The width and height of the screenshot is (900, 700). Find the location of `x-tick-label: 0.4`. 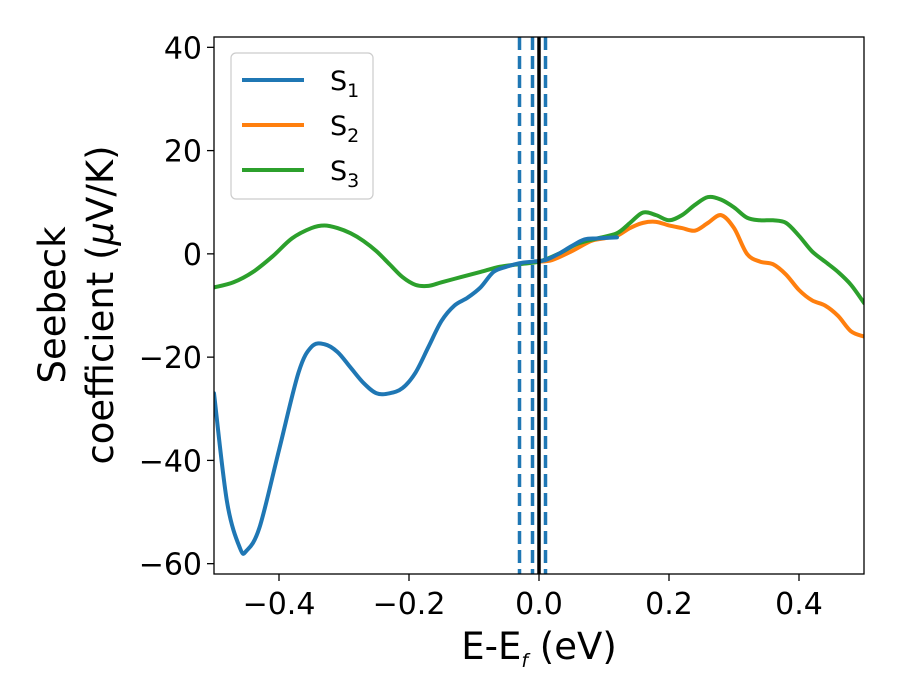

x-tick-label: 0.4 is located at coordinates (799, 604).